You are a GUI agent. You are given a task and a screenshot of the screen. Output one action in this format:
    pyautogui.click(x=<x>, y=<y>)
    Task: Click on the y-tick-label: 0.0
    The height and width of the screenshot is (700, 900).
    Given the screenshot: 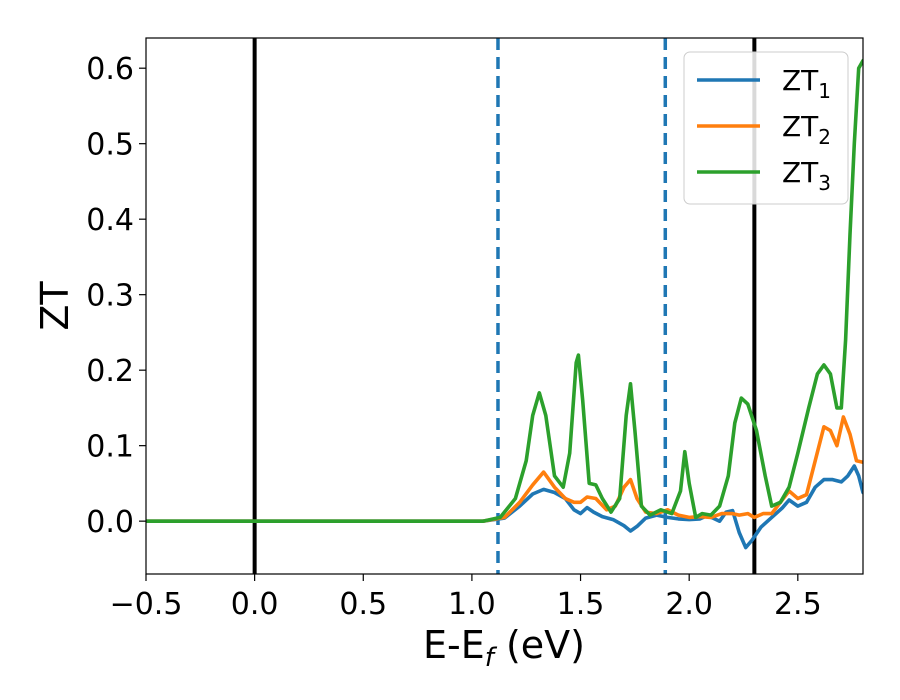 What is the action you would take?
    pyautogui.click(x=110, y=522)
    